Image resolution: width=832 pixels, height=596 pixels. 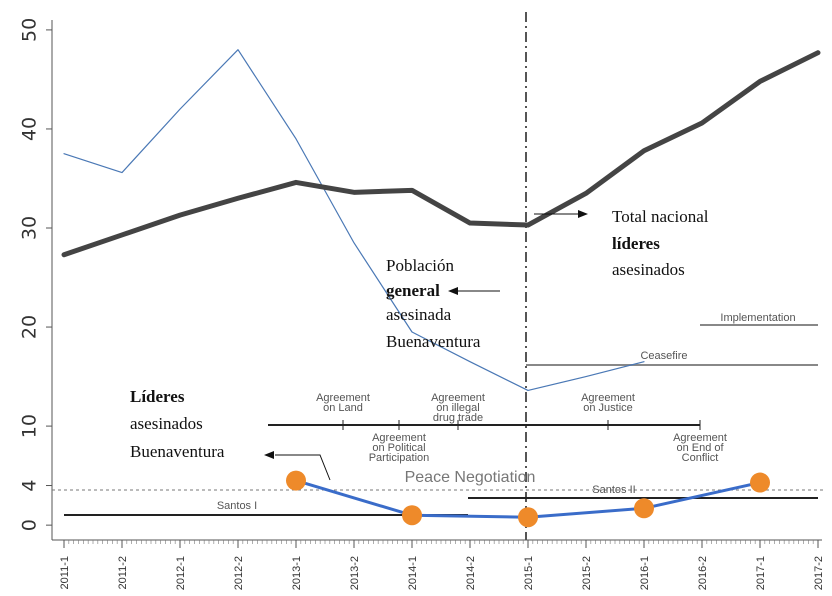 What do you see at coordinates (636, 243) in the screenshot?
I see `svg-text: líderes` at bounding box center [636, 243].